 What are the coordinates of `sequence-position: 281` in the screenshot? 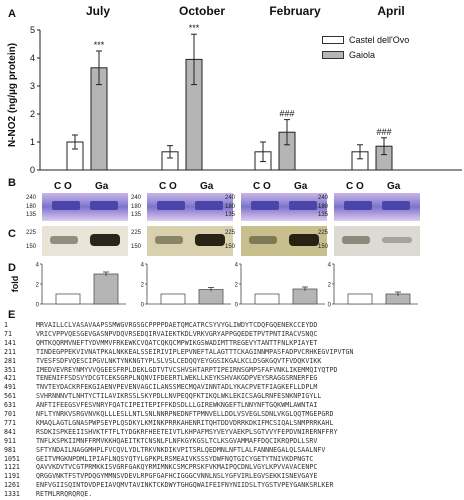 It's located at (10, 360).